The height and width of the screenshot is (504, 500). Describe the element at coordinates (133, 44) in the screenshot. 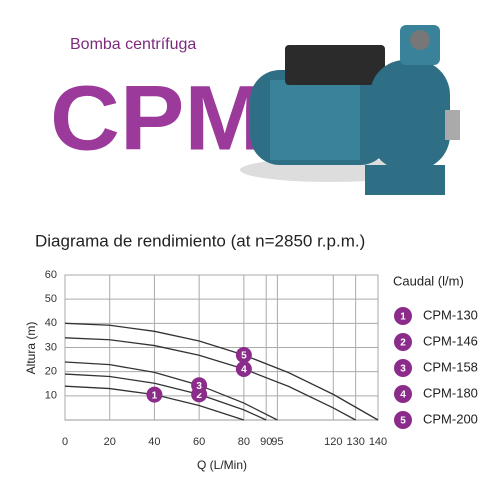

I see `subtitle: Bomba centrífuga` at that location.